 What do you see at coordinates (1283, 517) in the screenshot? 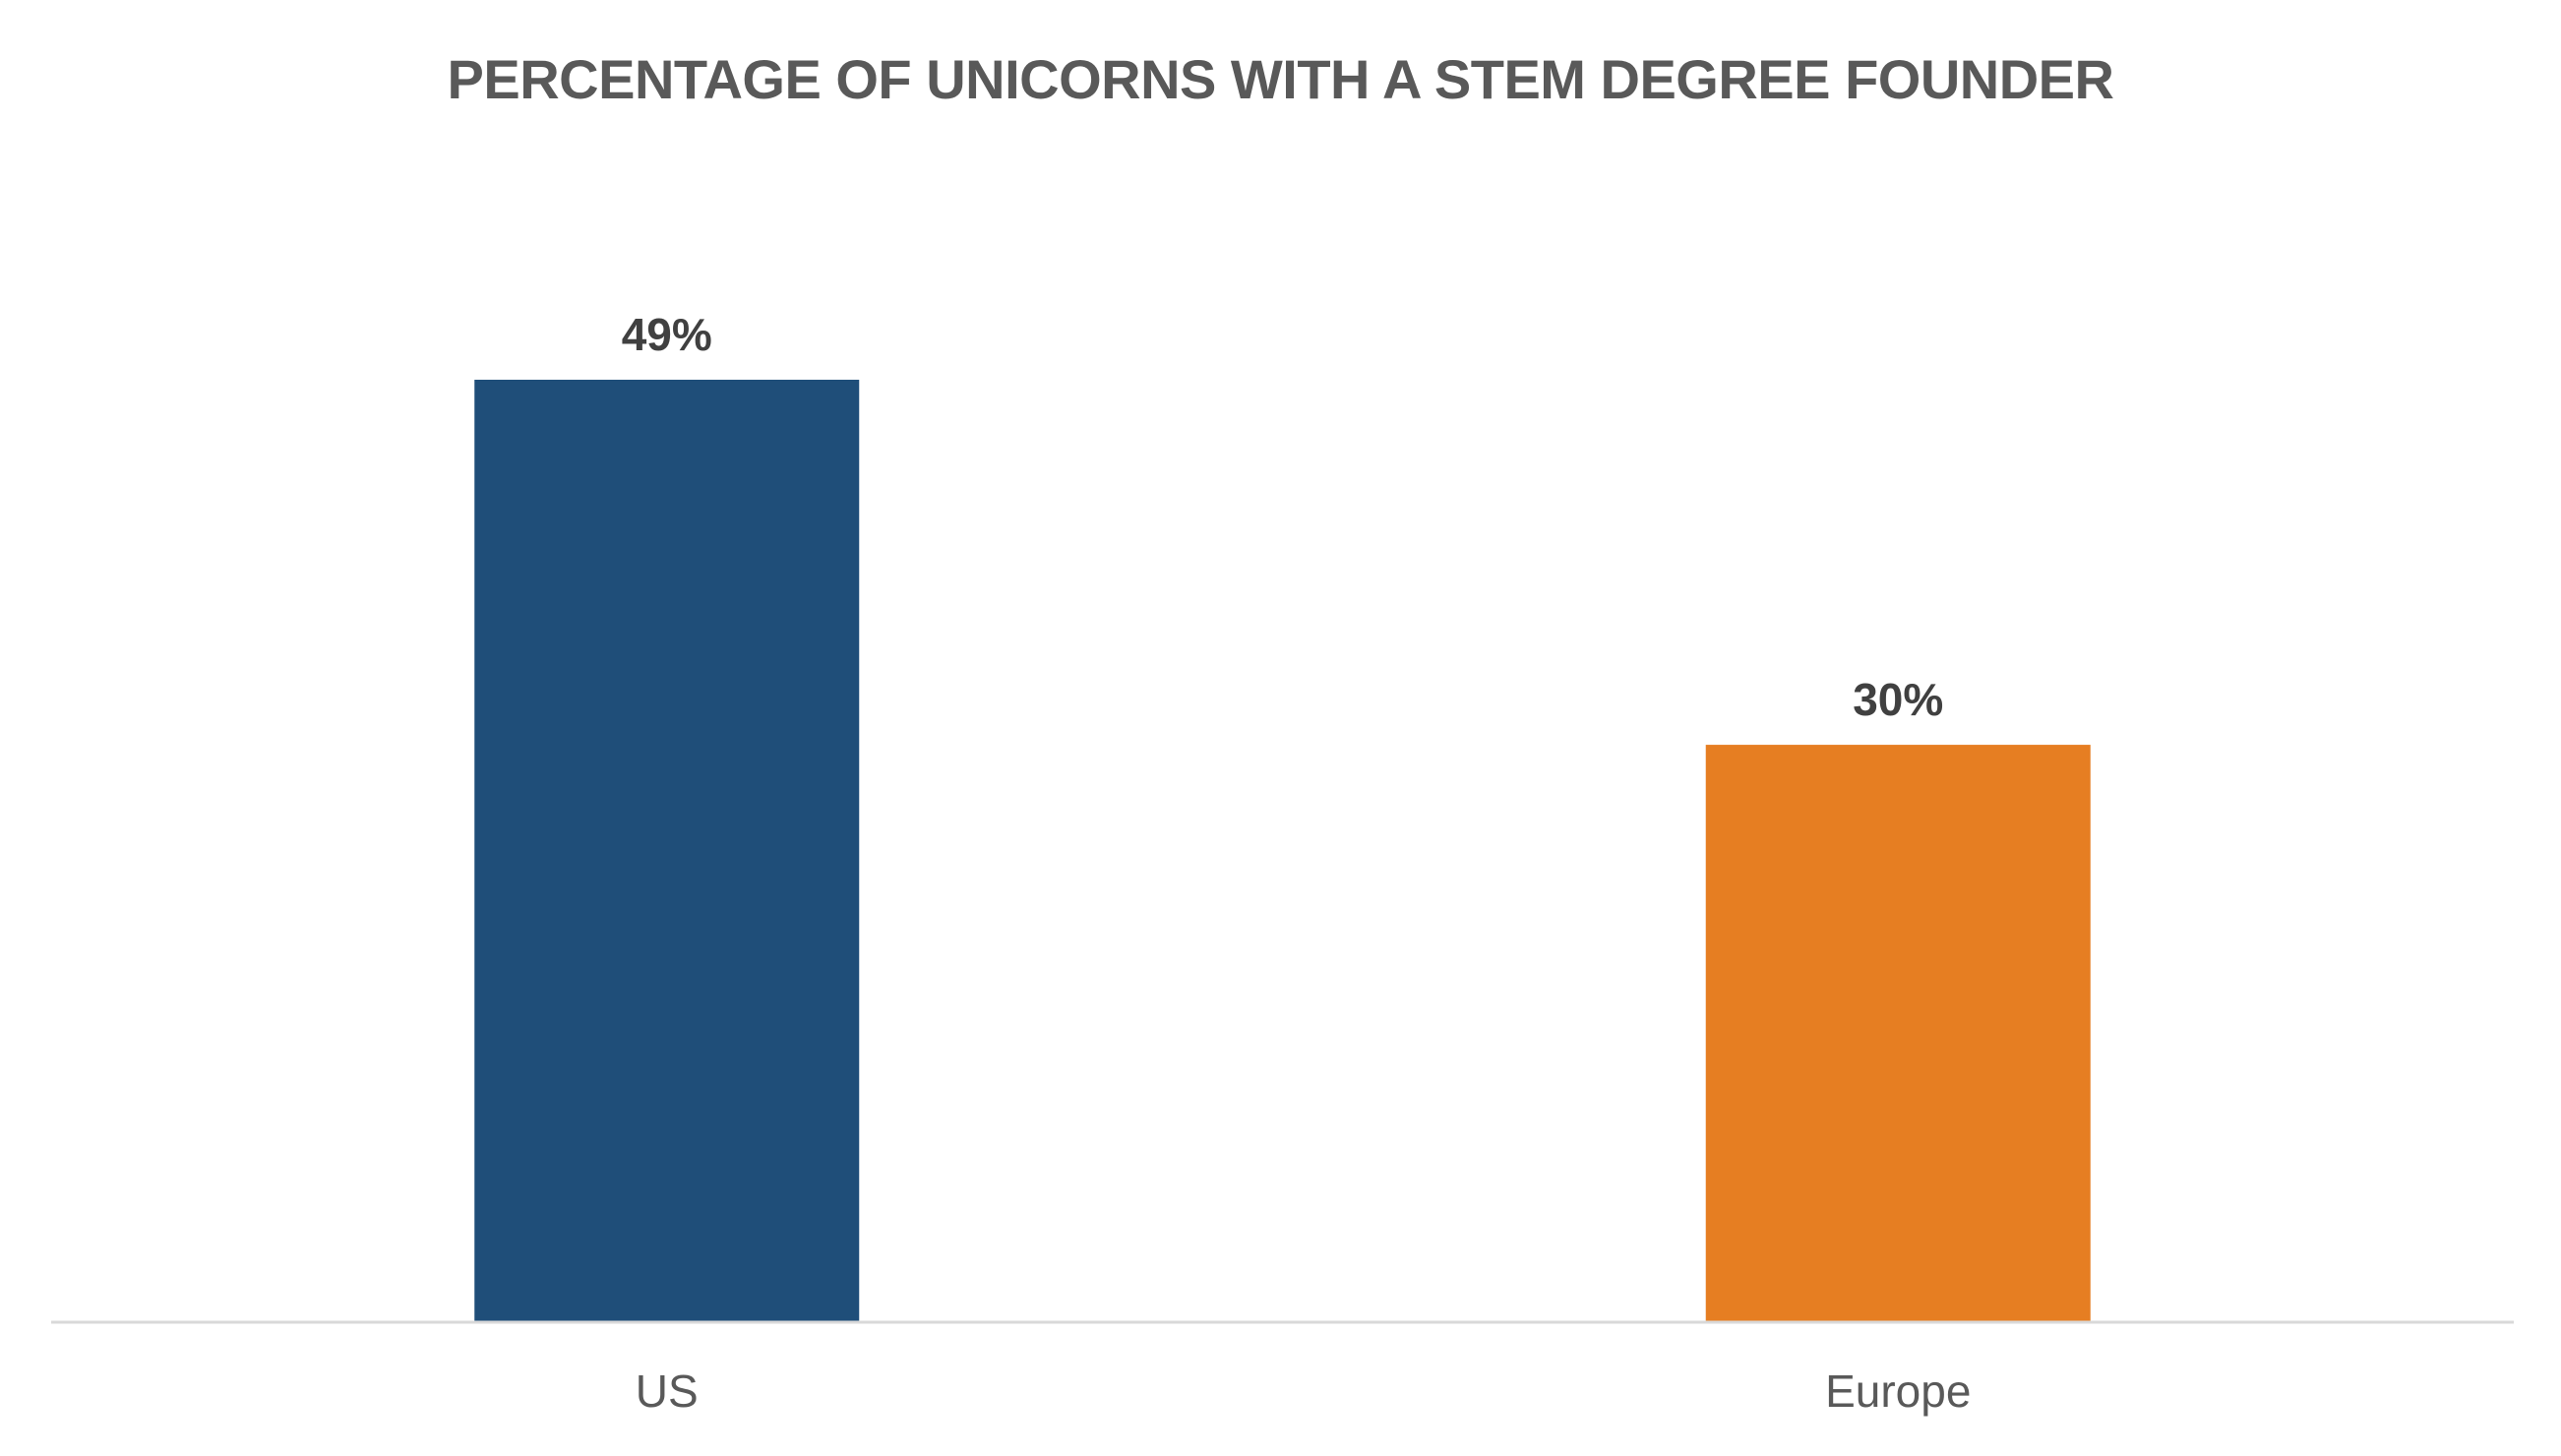
I see `data-labels-group: 49% 30%` at bounding box center [1283, 517].